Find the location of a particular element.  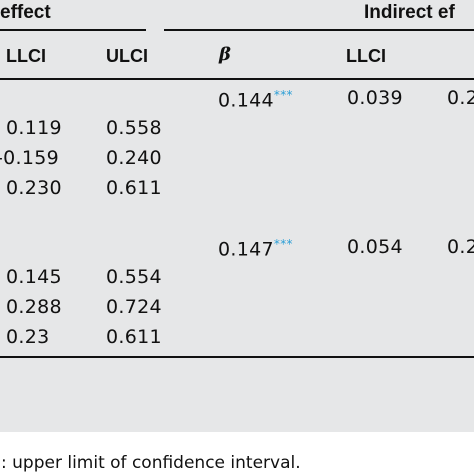

table-cell-ulci: 0.240 is located at coordinates (134, 158).